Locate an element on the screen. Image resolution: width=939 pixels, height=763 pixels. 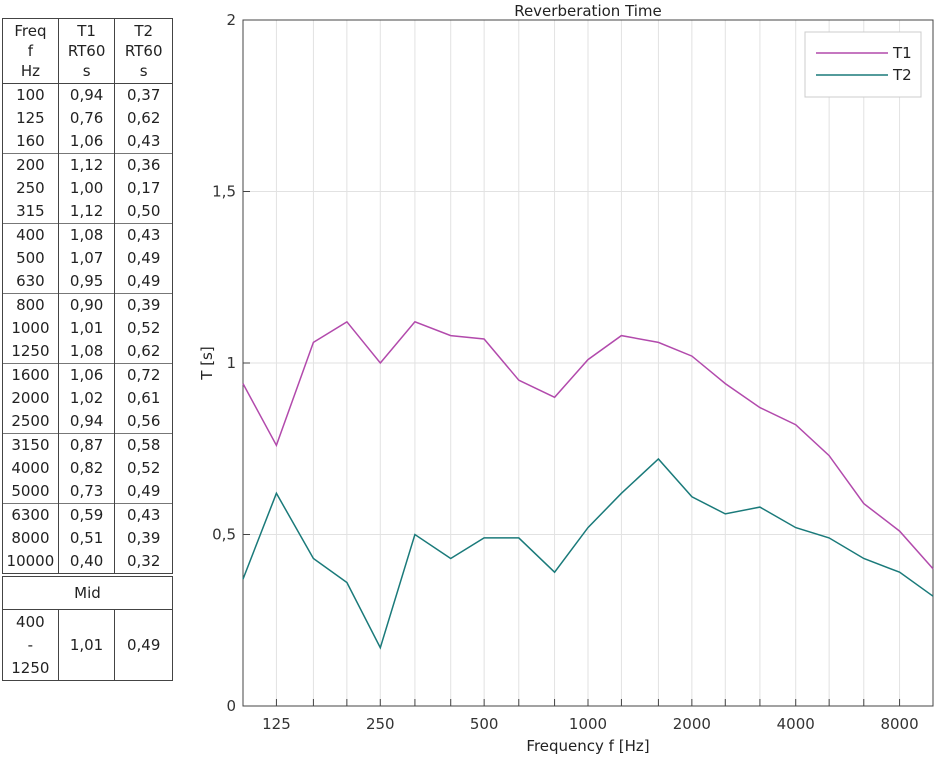
table-row: 630 0,95 0,49 is located at coordinates (87, 282).